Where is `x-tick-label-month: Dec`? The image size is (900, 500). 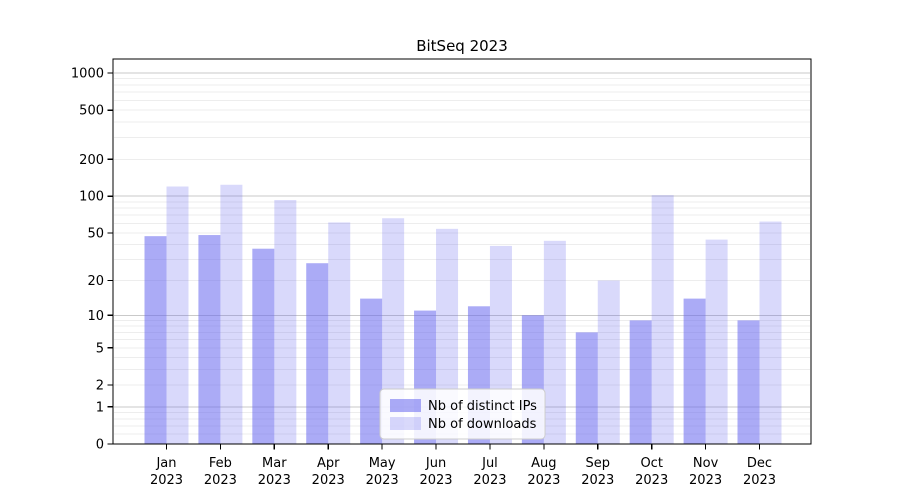 x-tick-label-month: Dec is located at coordinates (759, 463).